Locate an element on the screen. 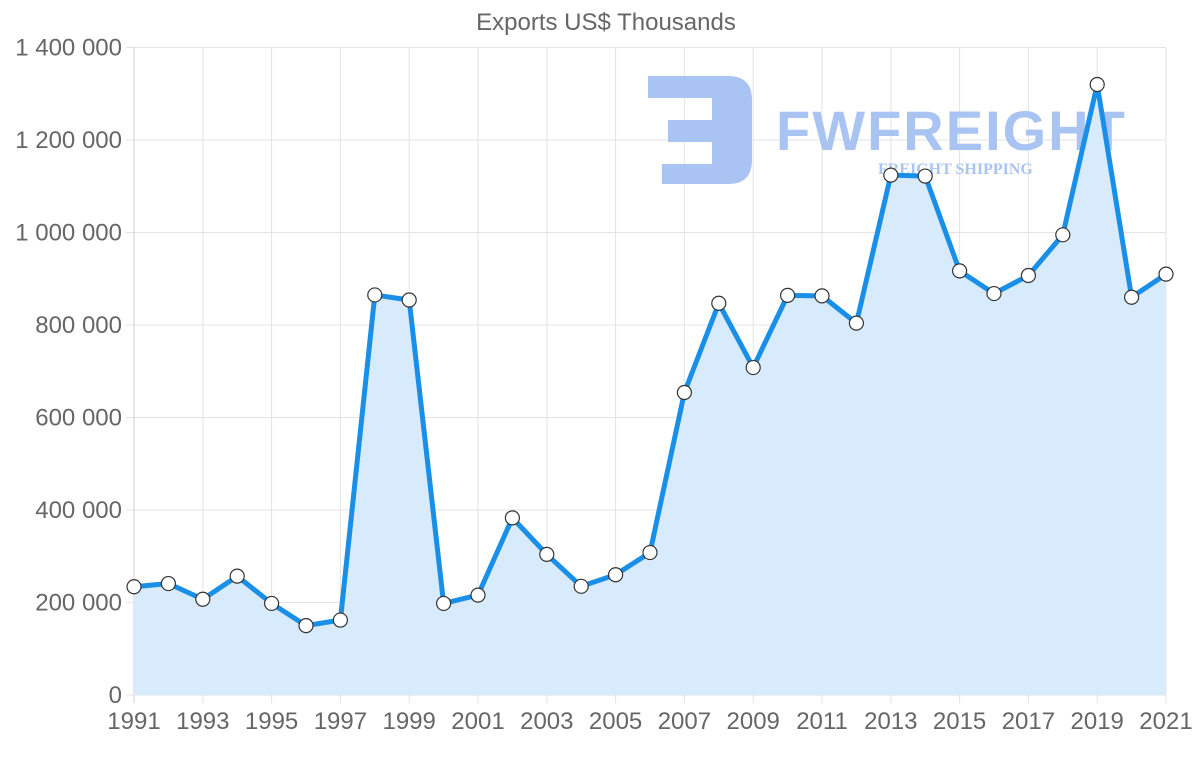 This screenshot has width=1200, height=763. data-point-2003 is located at coordinates (547, 554).